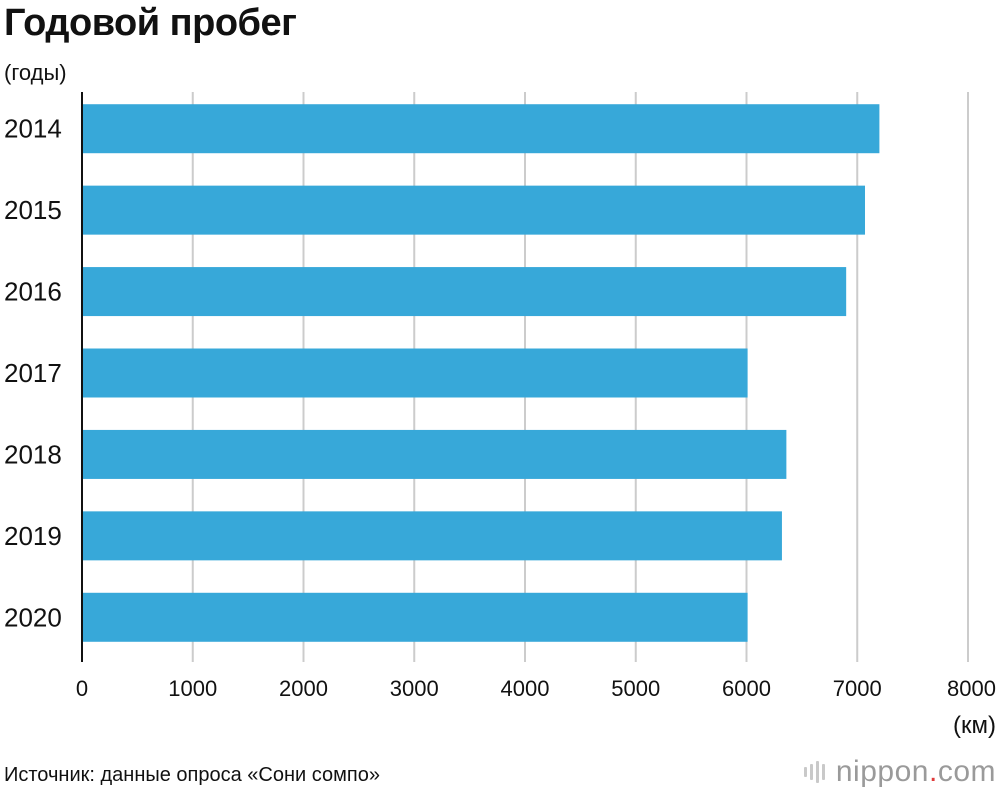 The image size is (1000, 796). What do you see at coordinates (33, 617) in the screenshot?
I see `category-label: 2020` at bounding box center [33, 617].